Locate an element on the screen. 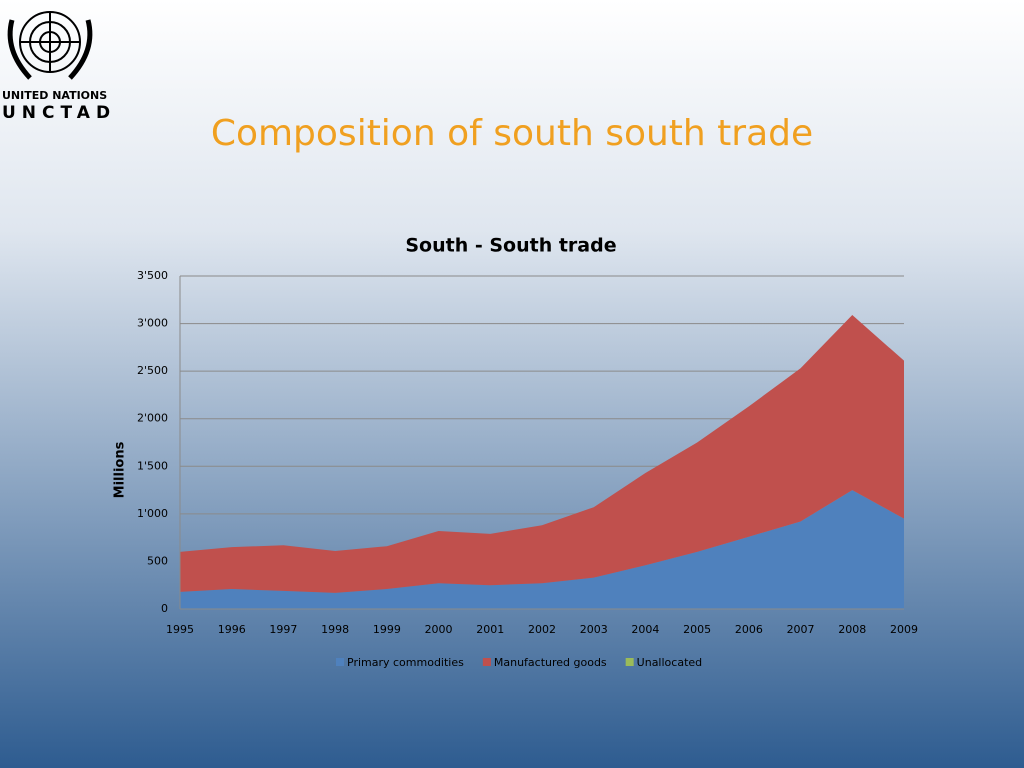 The image size is (1024, 768). x-tick-label: 2004 is located at coordinates (645, 629).